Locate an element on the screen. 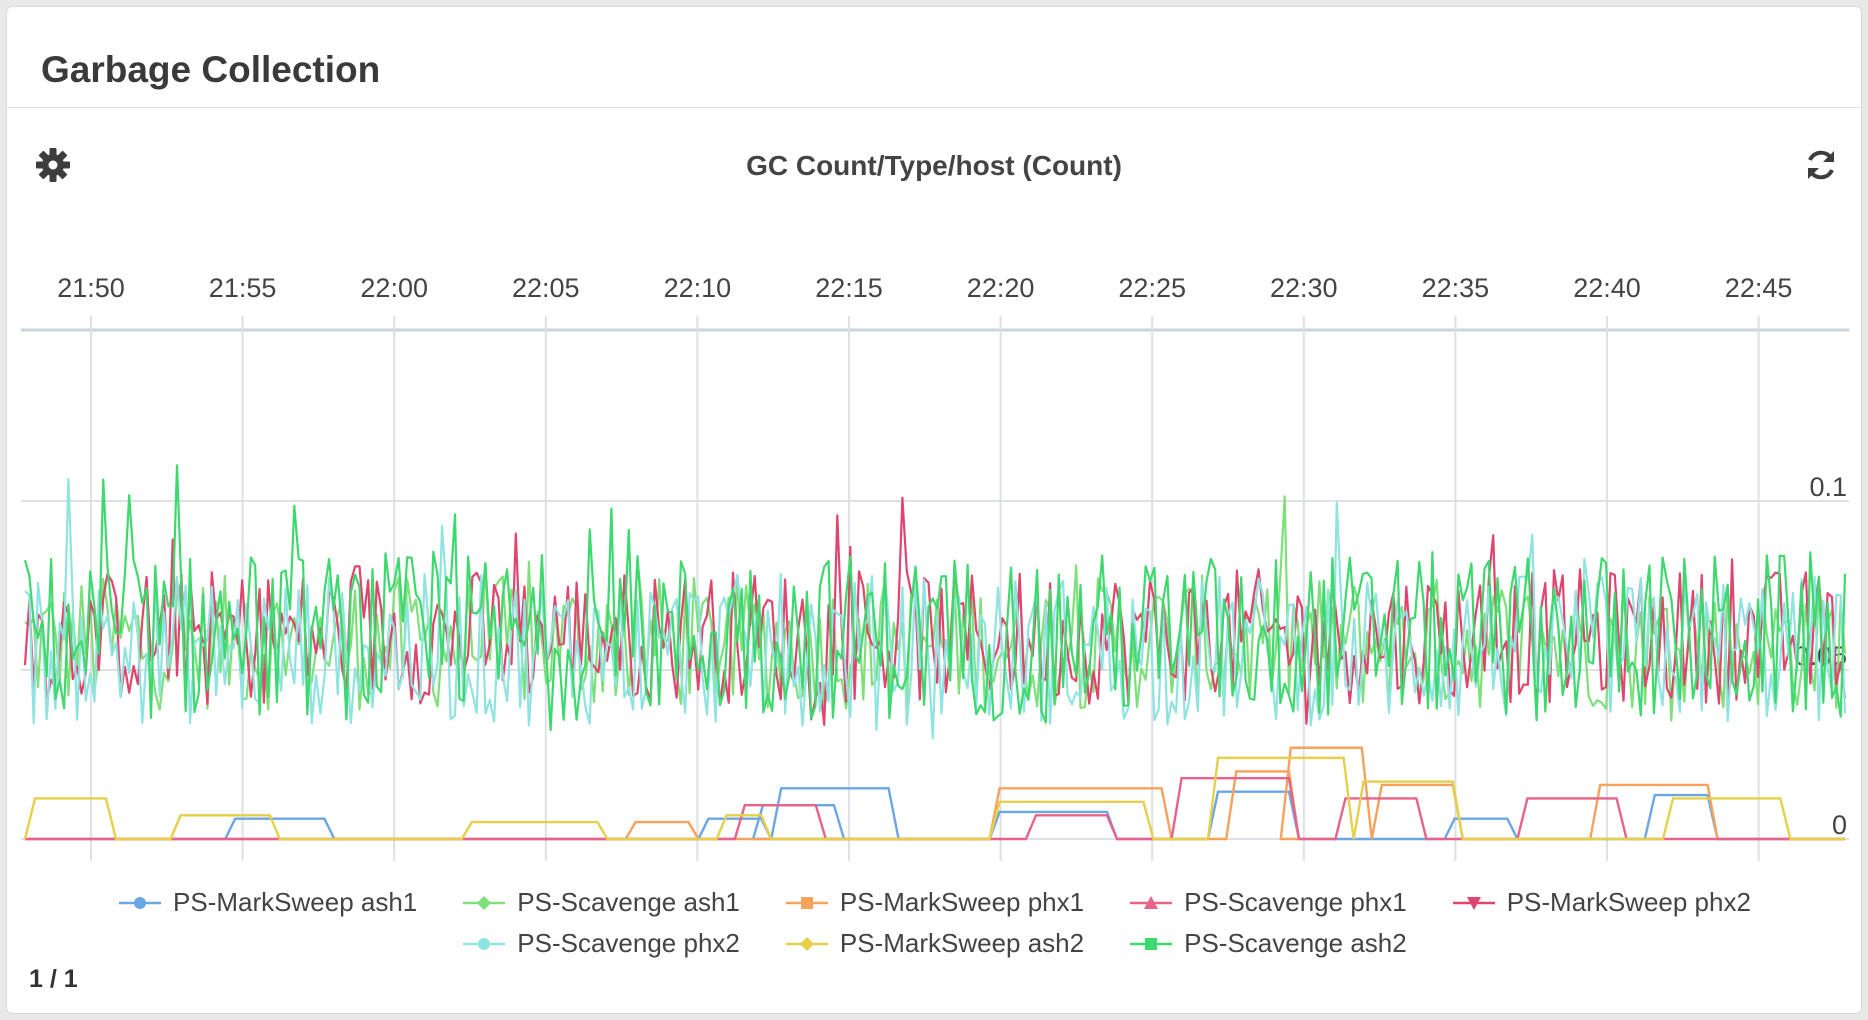 This screenshot has width=1868, height=1020. legend-item: PS-Scavenge phx2 is located at coordinates (600, 943).